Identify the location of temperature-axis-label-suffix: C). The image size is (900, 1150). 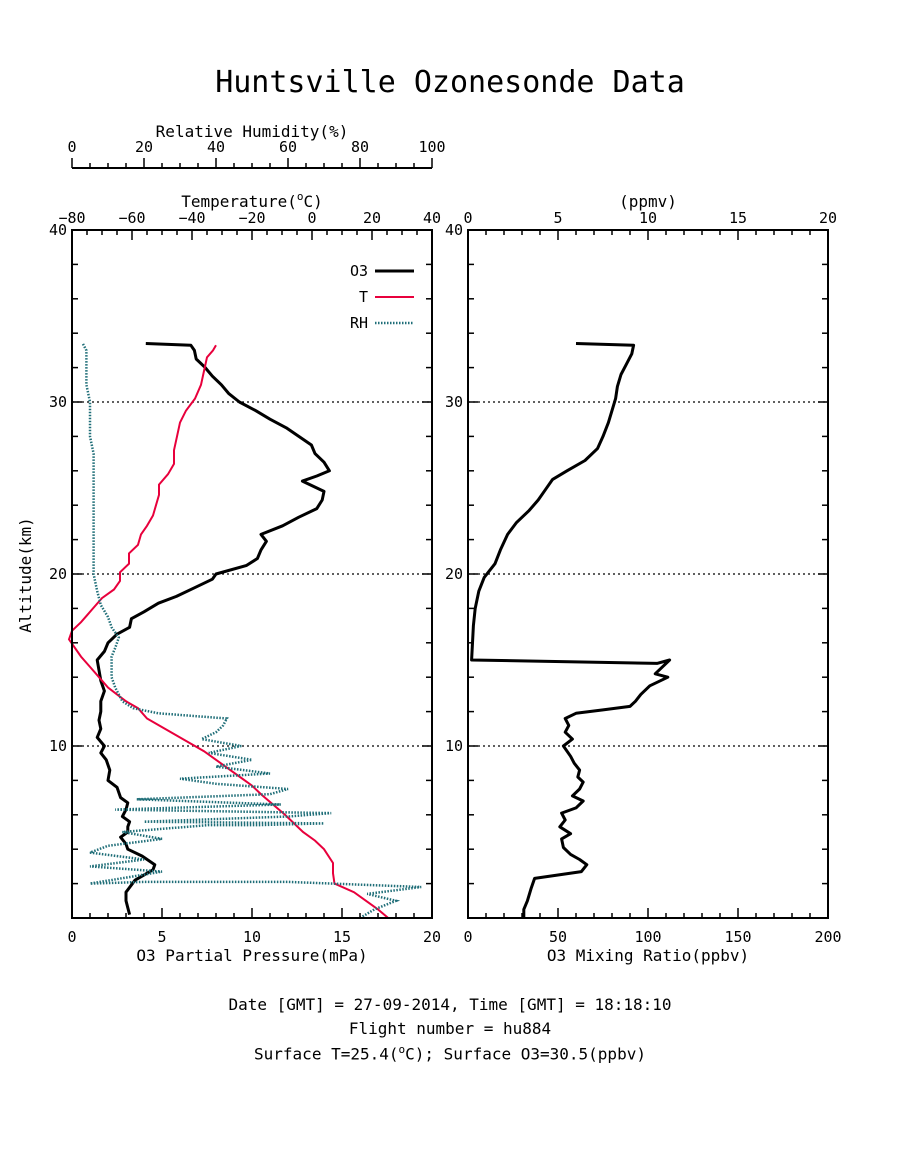
(312, 201).